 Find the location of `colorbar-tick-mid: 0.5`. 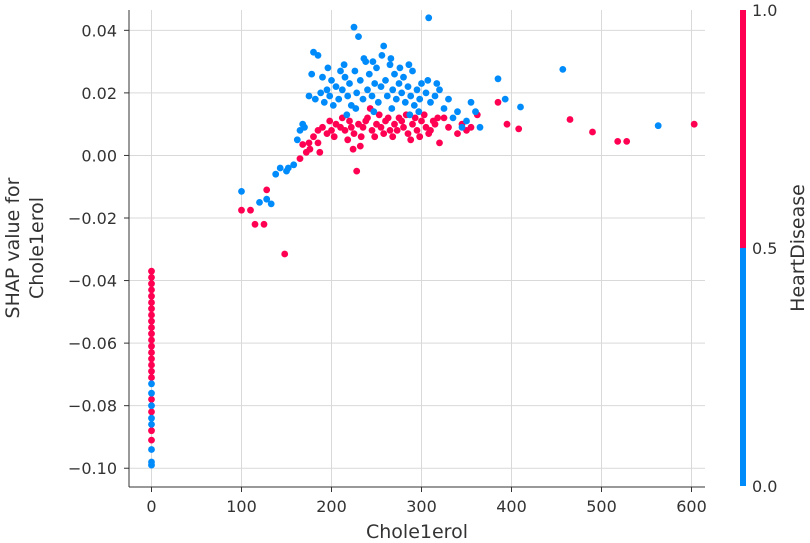

colorbar-tick-mid: 0.5 is located at coordinates (764, 248).